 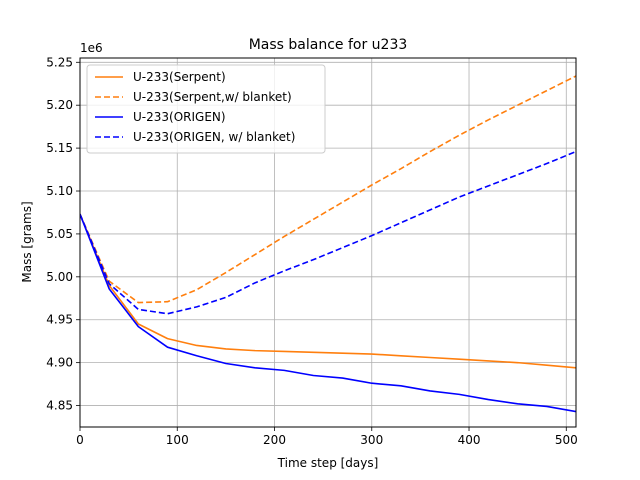 What do you see at coordinates (59, 148) in the screenshot?
I see `y-tick-label: 5.15` at bounding box center [59, 148].